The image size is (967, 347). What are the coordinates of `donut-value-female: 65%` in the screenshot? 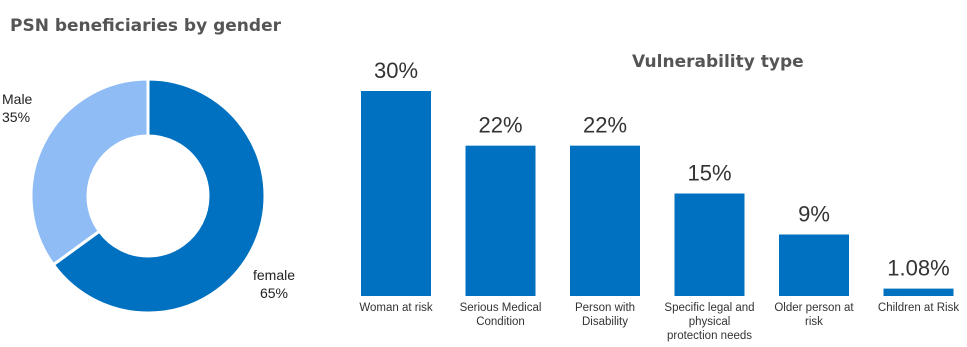 It's located at (274, 293).